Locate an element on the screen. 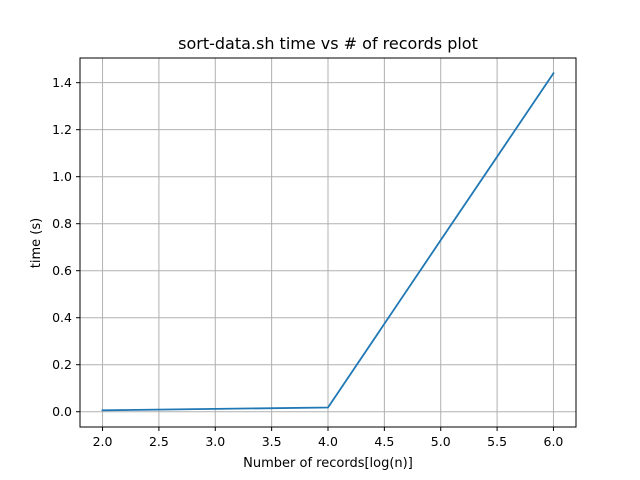 Image resolution: width=640 pixels, height=480 pixels. x-axis-ticks: 2.0 2.5 3.0 3.5 4.0 4.5 5.0 5.5 6.0 is located at coordinates (328, 438).